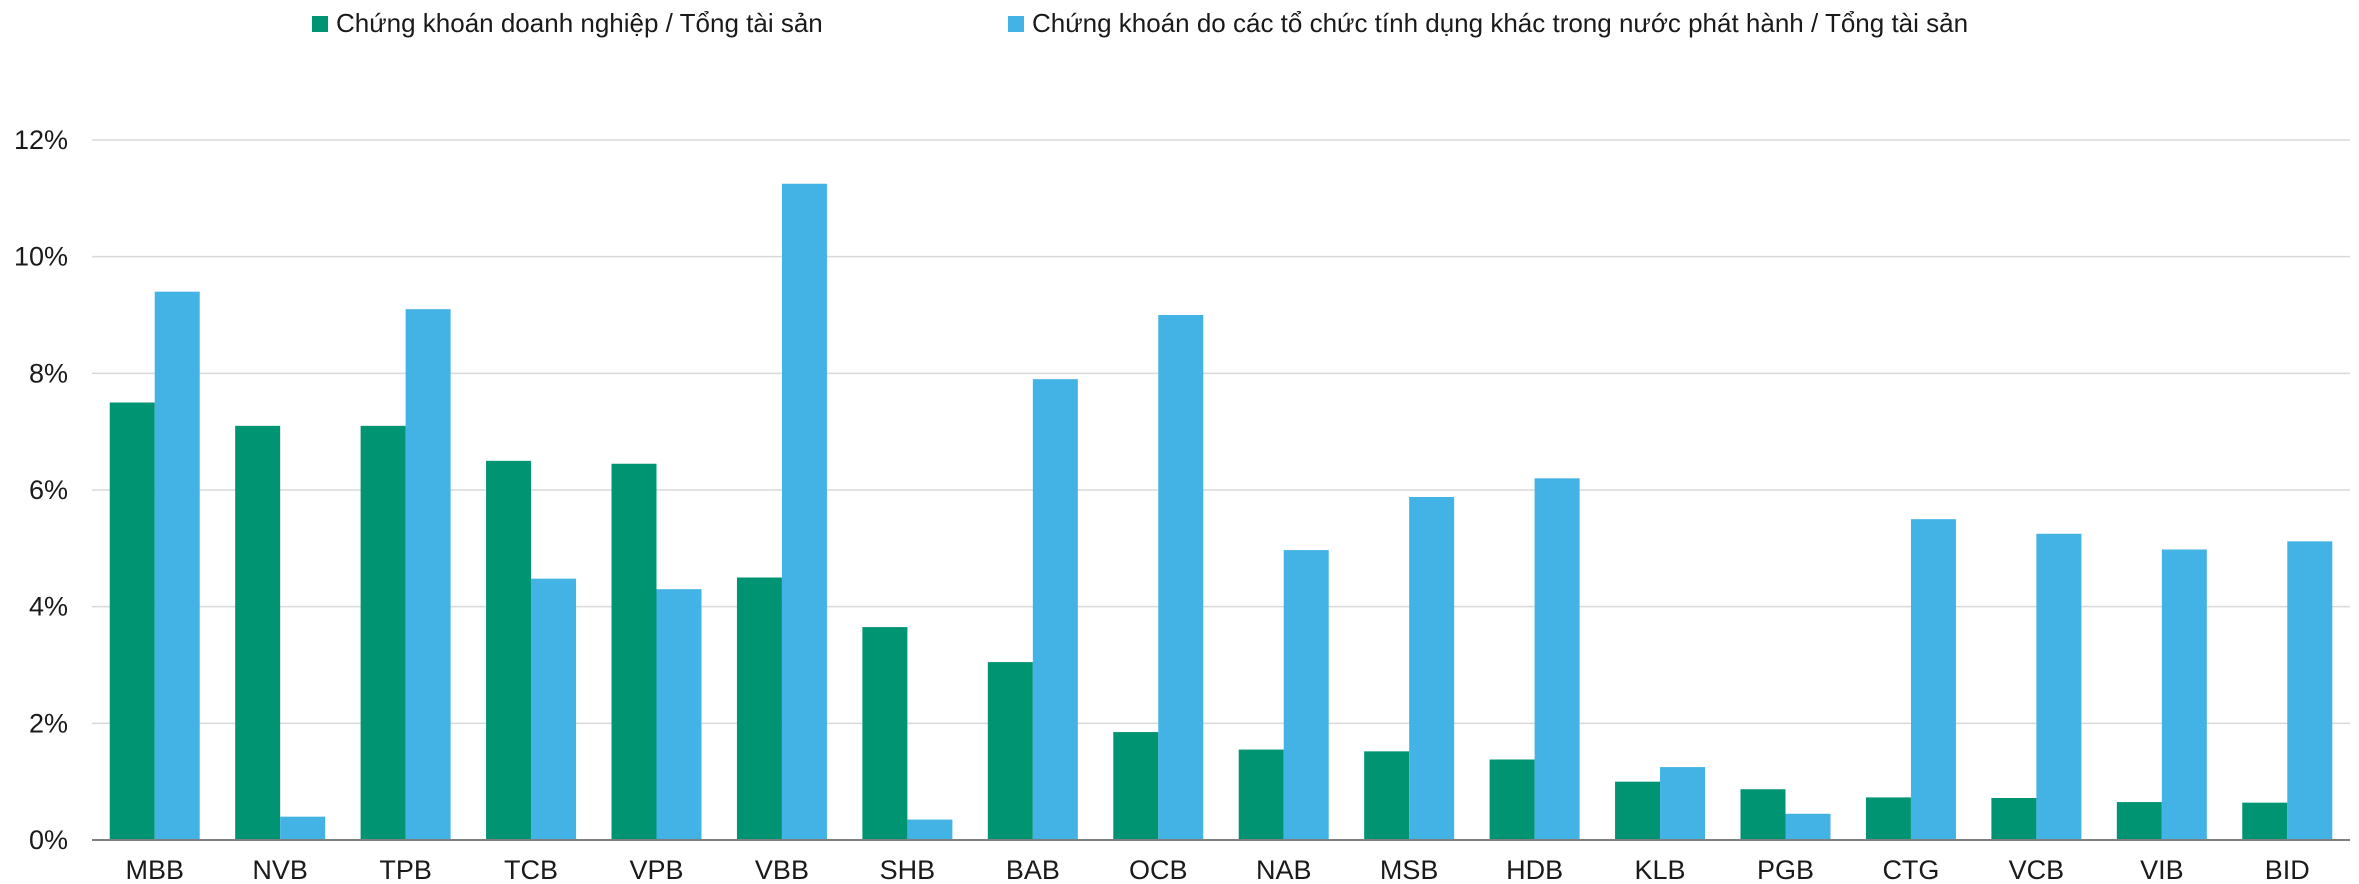 The image size is (2359, 884). Describe the element at coordinates (1910, 869) in the screenshot. I see `x-tick-label: CTG` at that location.